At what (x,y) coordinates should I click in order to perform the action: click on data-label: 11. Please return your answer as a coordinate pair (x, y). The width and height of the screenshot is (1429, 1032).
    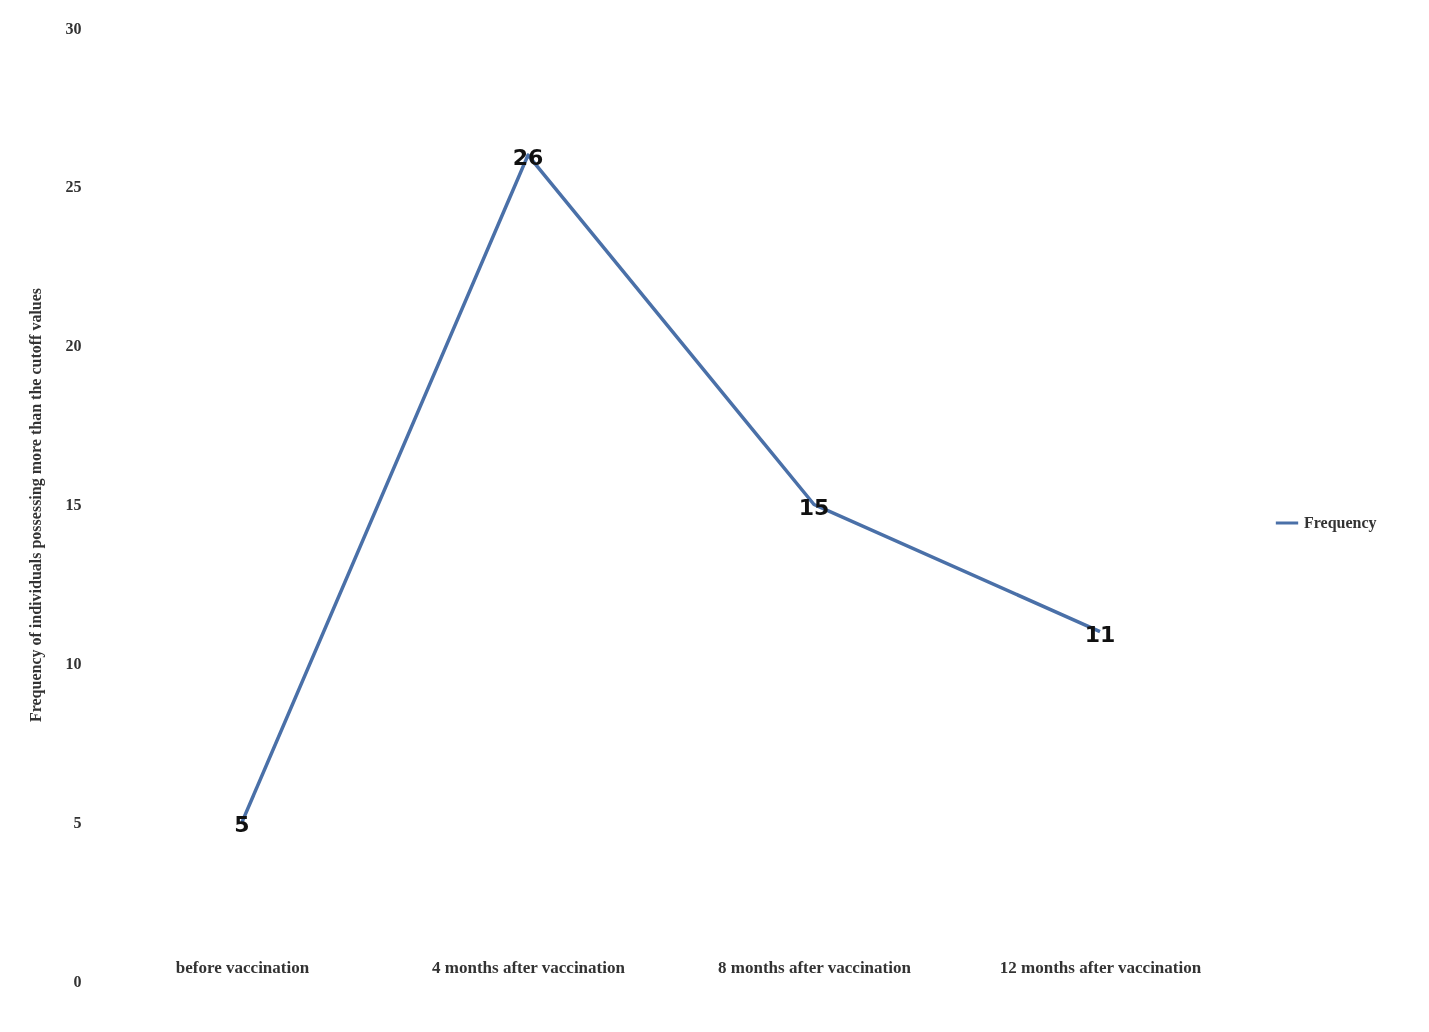
    Looking at the image, I should click on (1100, 634).